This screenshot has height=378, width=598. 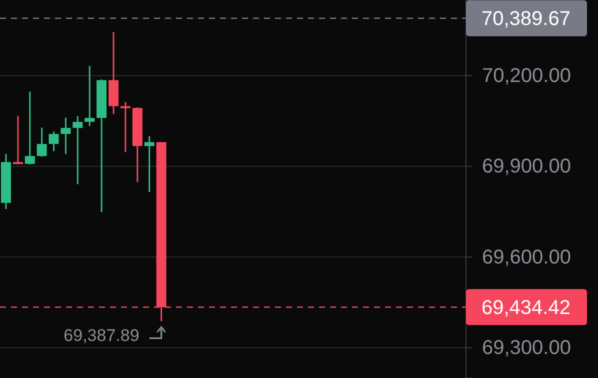 What do you see at coordinates (526, 167) in the screenshot?
I see `y-tick-label: 69,900.00` at bounding box center [526, 167].